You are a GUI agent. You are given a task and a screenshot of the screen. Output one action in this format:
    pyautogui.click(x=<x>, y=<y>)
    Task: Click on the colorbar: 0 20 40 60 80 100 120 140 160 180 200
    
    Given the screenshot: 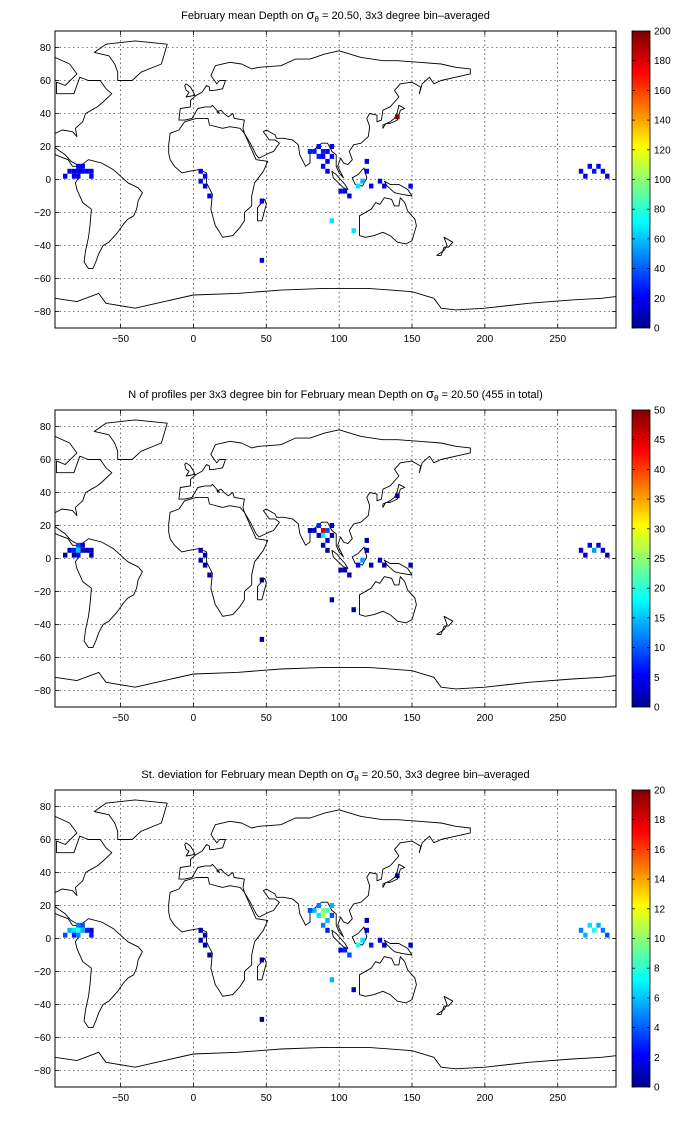 What is the action you would take?
    pyautogui.click(x=651, y=181)
    